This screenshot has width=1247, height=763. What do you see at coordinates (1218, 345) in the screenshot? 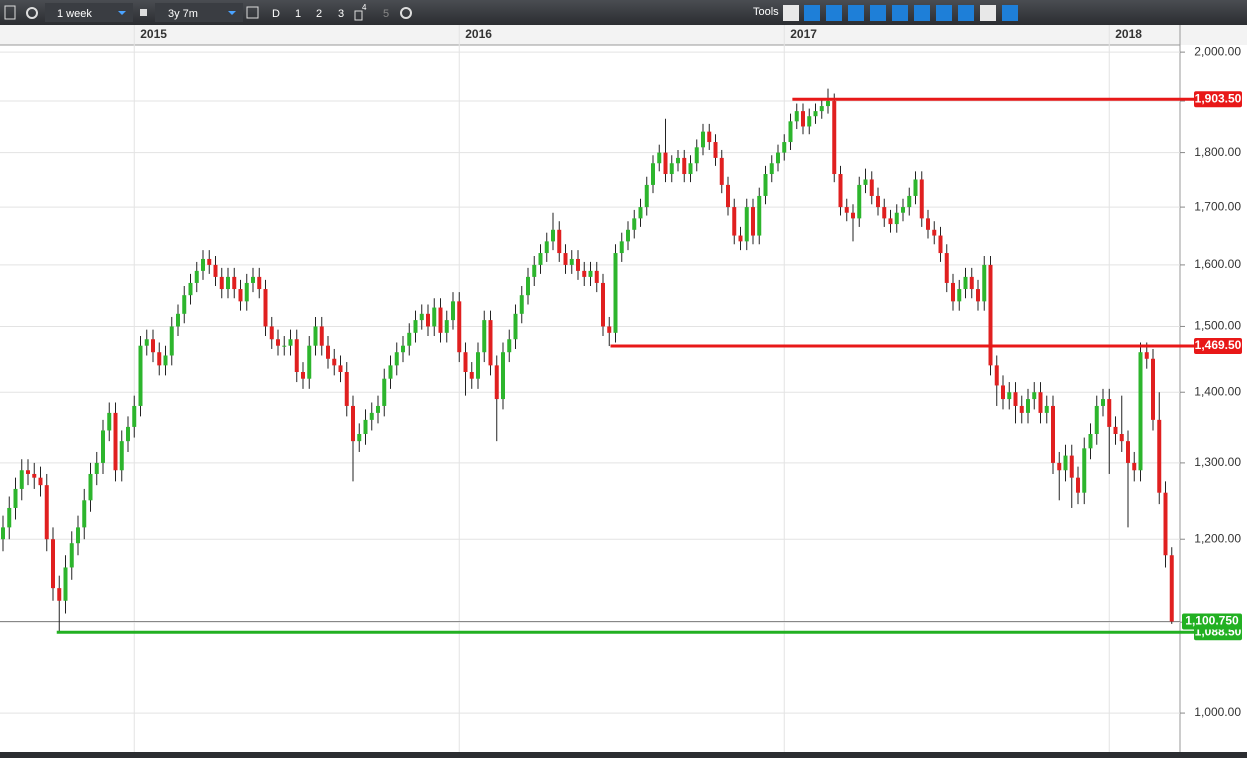
I see `level-label: 1,469.50` at bounding box center [1218, 345].